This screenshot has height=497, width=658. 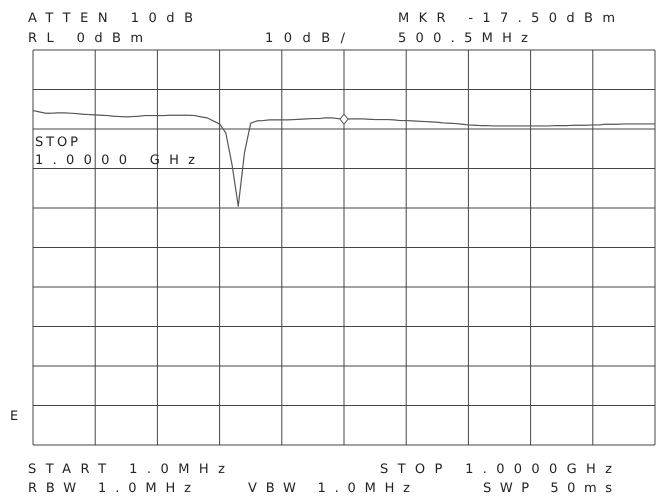 What do you see at coordinates (463, 38) in the screenshot?
I see `text: 500.5MHz` at bounding box center [463, 38].